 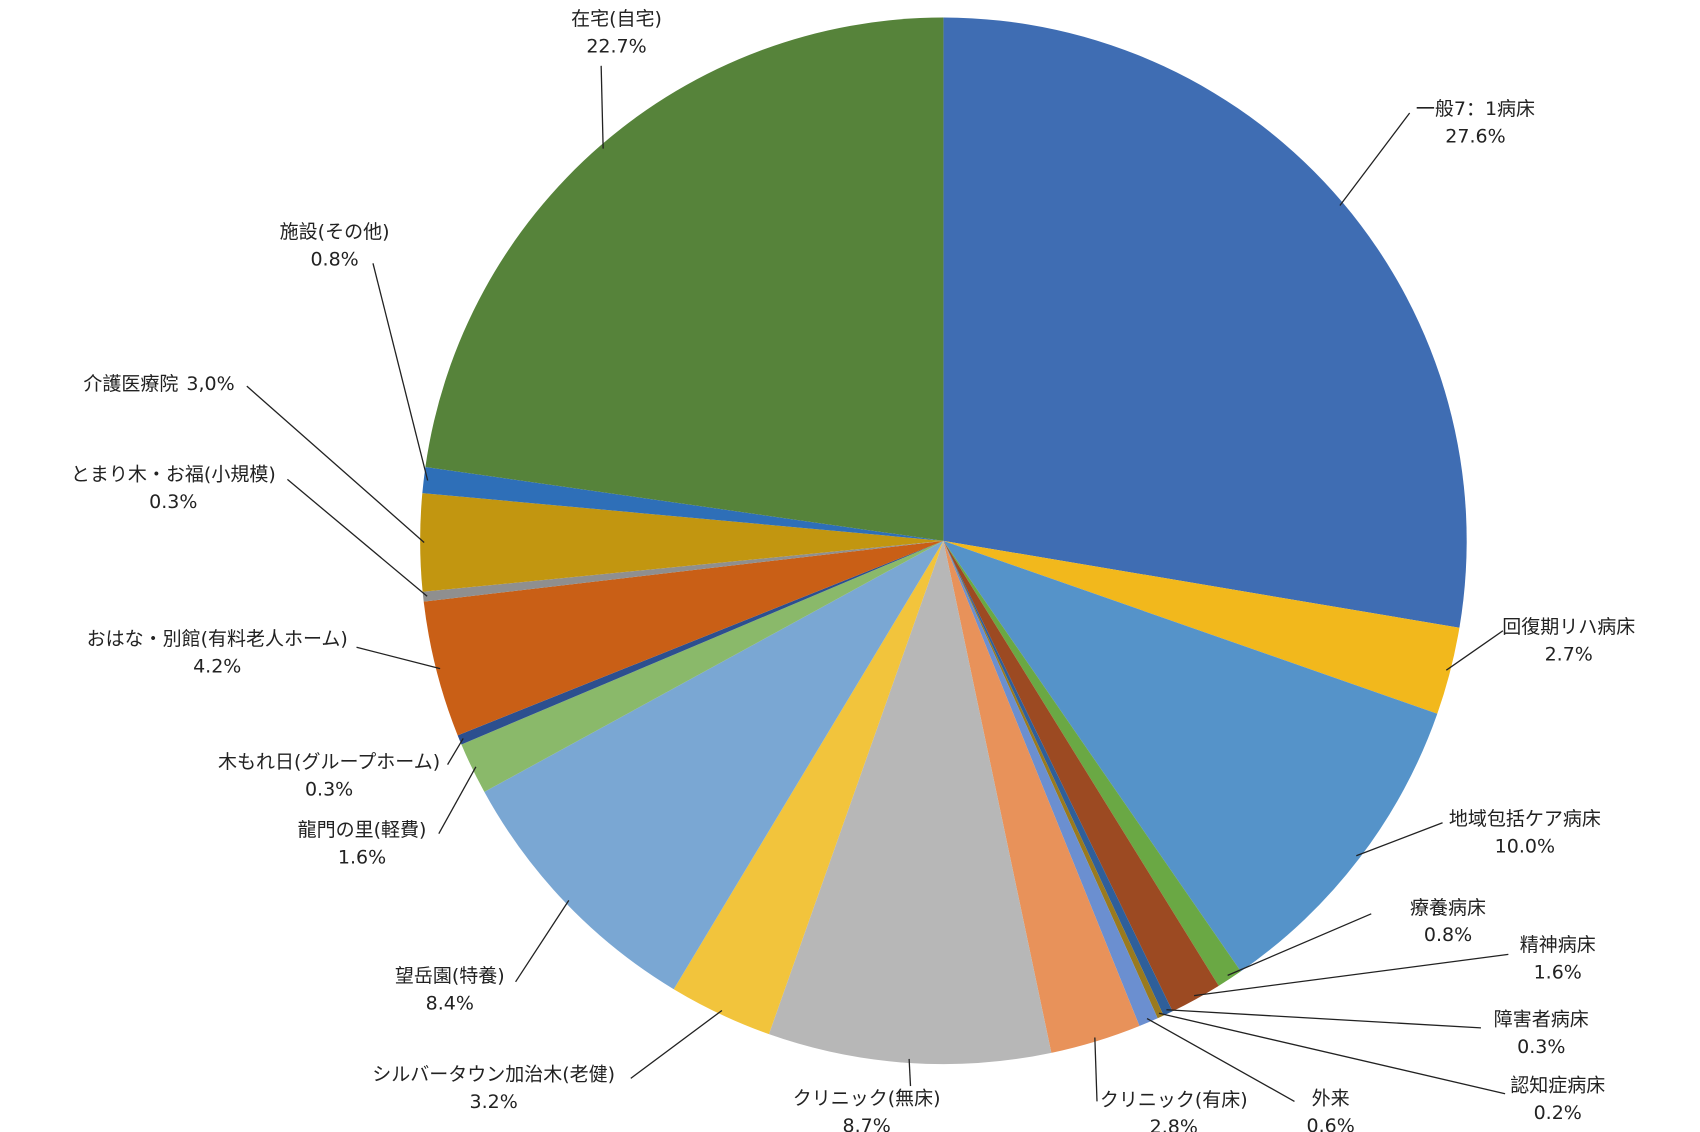 I want to click on value-label: 8.7%, so click(x=866, y=1123).